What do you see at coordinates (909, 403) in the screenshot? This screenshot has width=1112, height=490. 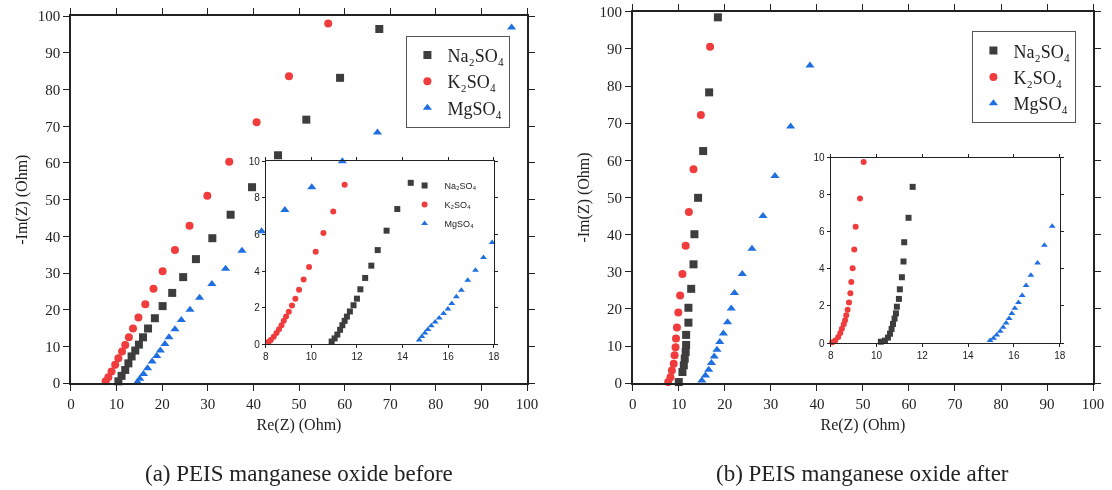 I see `x-tick-label: 60` at bounding box center [909, 403].